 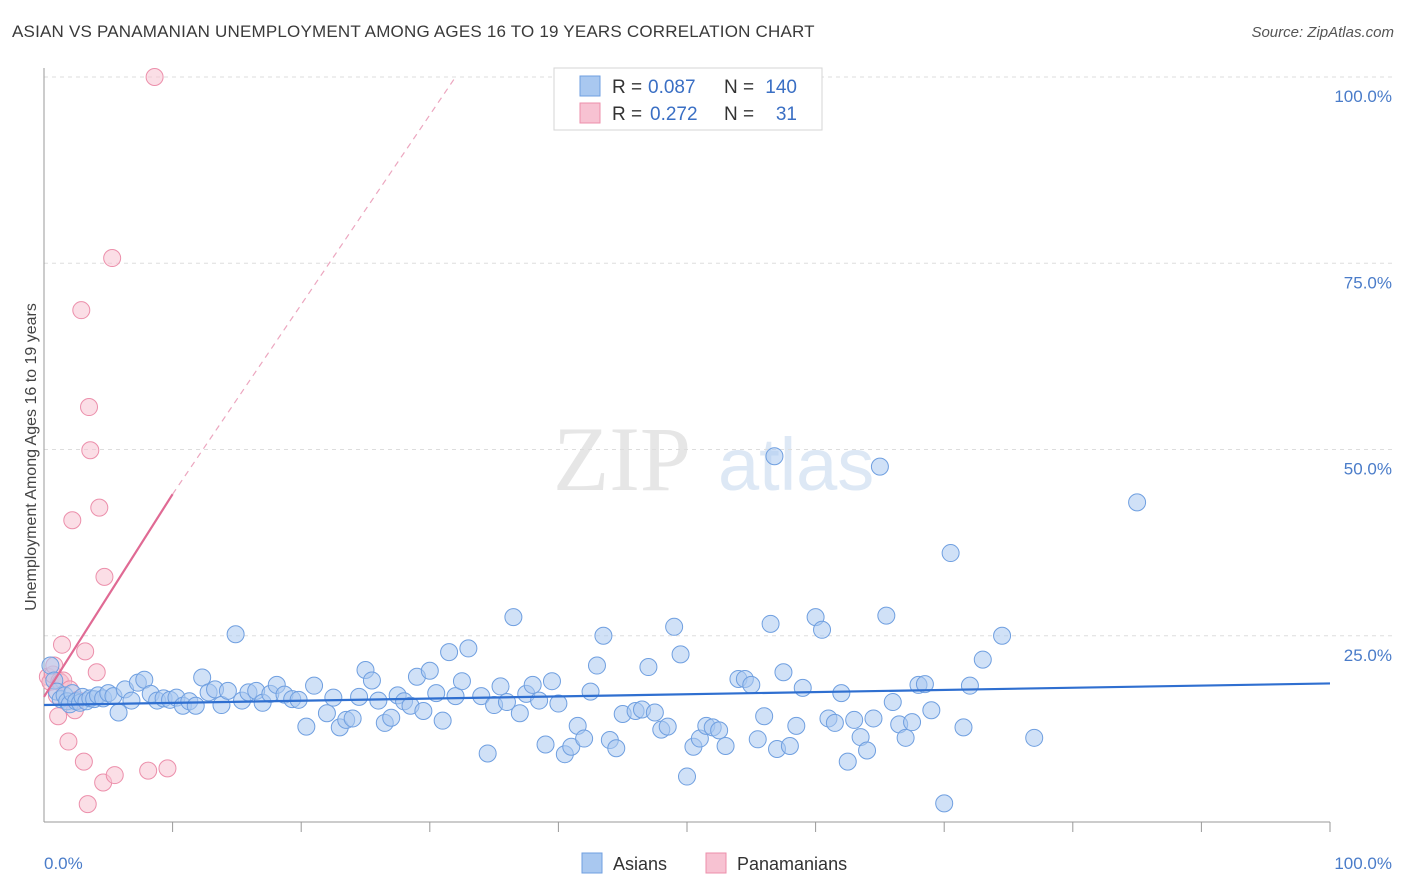 What do you see at coordinates (590, 113) in the screenshot?
I see `legend-swatch-panamanians` at bounding box center [590, 113].